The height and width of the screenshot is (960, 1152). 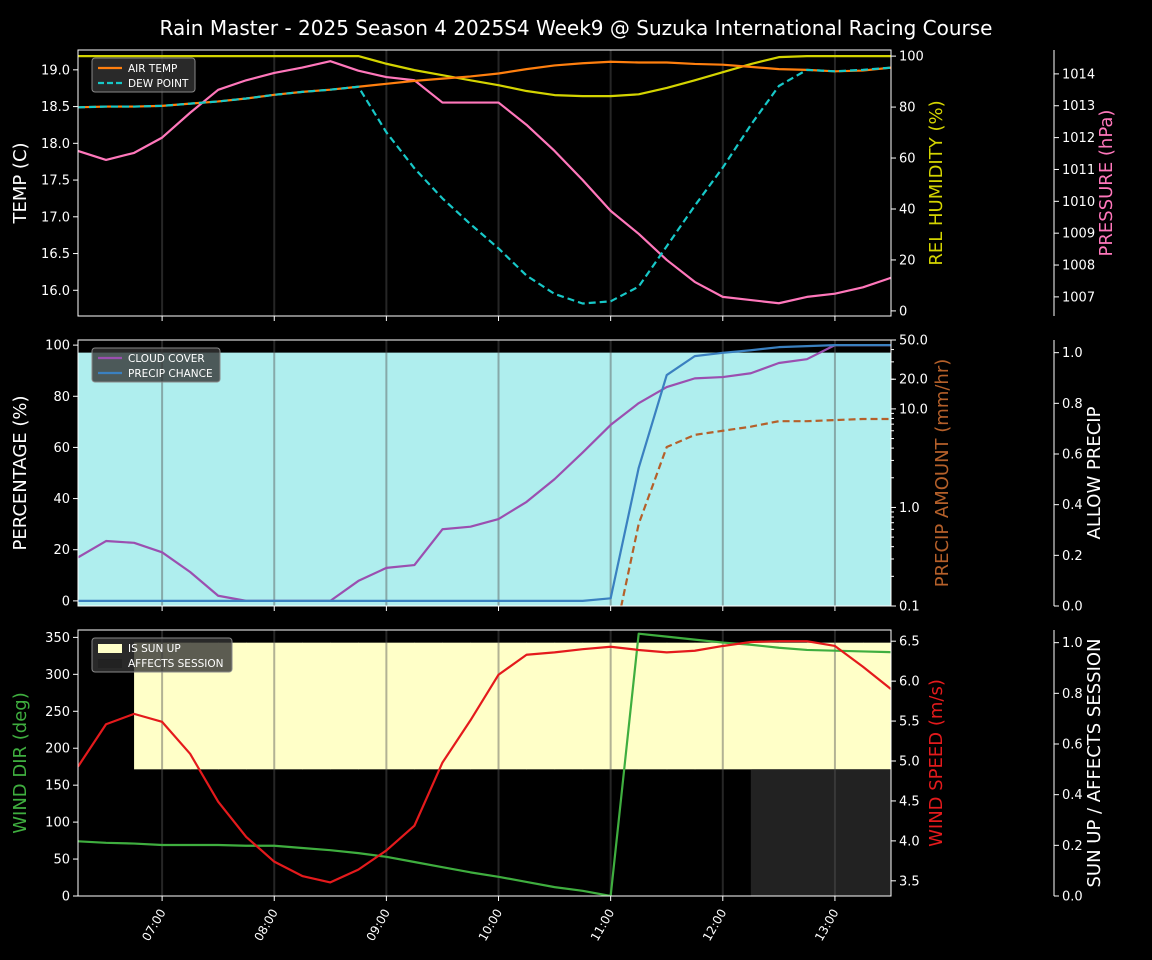 I want to click on y-axis-label: TEMP (C), so click(x=20, y=183).